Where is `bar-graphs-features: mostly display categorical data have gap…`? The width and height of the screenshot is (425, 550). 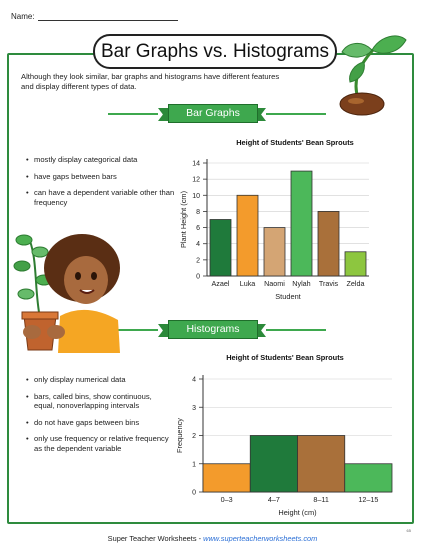 bar-graphs-features: mostly display categorical data have gap… is located at coordinates (101, 184).